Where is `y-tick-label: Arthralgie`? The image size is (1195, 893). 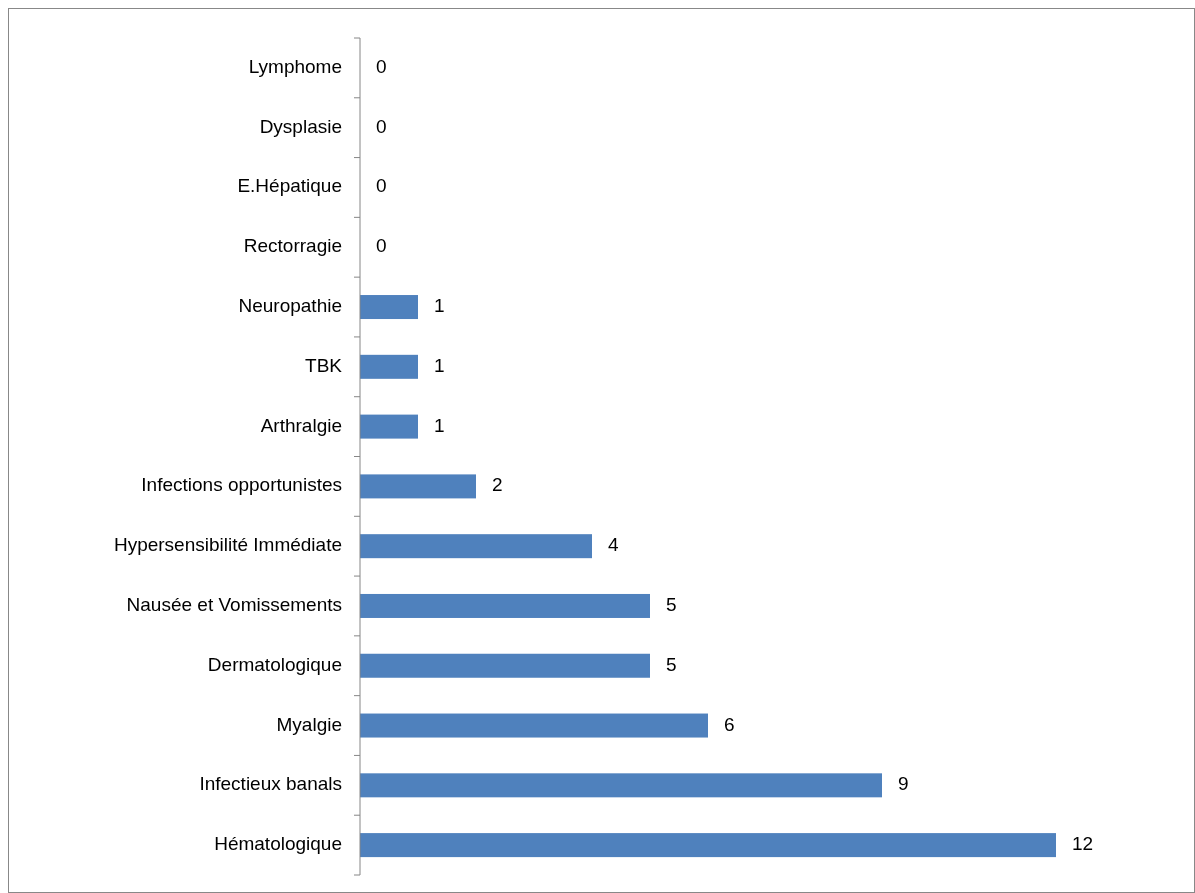 y-tick-label: Arthralgie is located at coordinates (301, 425).